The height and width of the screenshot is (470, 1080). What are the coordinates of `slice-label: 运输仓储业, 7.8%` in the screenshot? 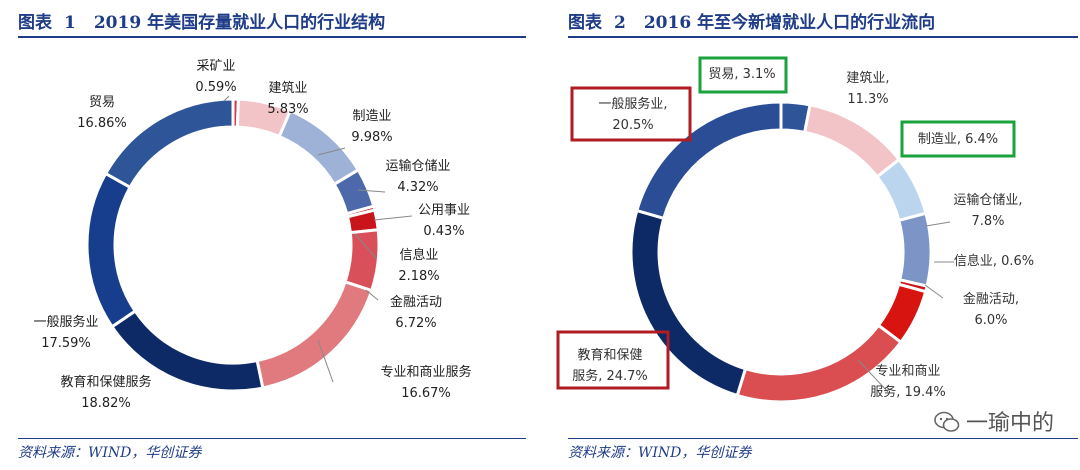 It's located at (987, 210).